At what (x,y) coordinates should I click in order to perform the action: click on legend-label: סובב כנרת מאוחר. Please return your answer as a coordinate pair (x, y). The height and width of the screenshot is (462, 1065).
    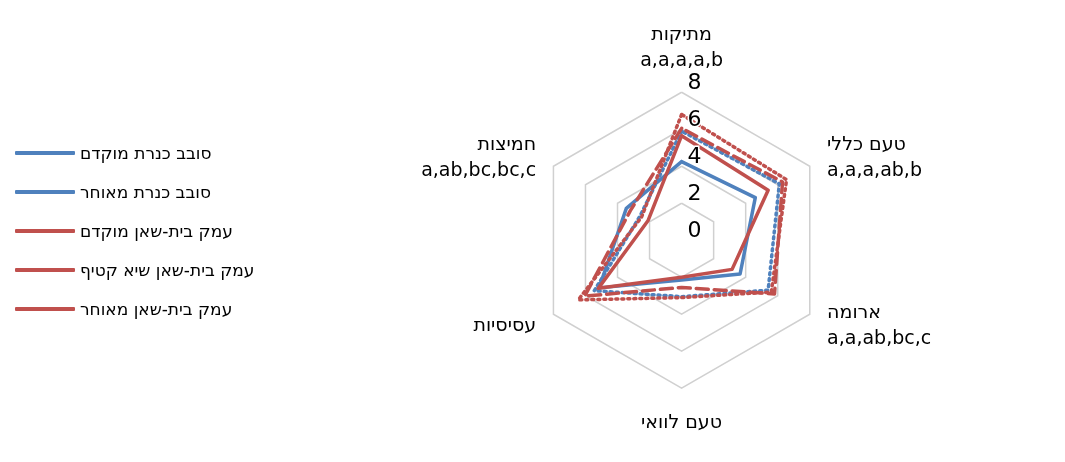
    Looking at the image, I should click on (145, 192).